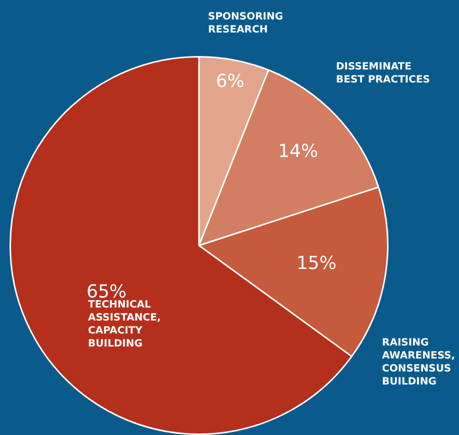 This screenshot has width=459, height=435. Describe the element at coordinates (230, 81) in the screenshot. I see `data-label: 6%` at that location.